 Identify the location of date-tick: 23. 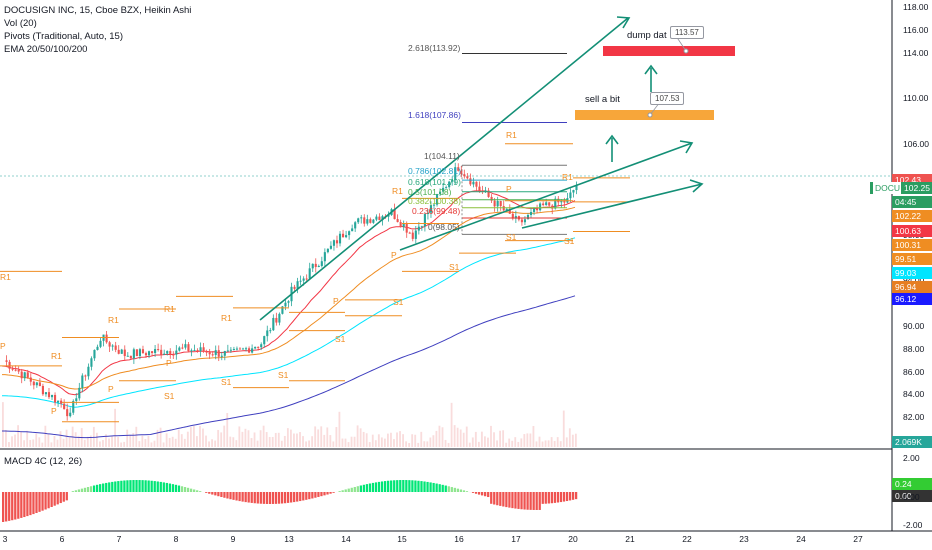
(744, 539).